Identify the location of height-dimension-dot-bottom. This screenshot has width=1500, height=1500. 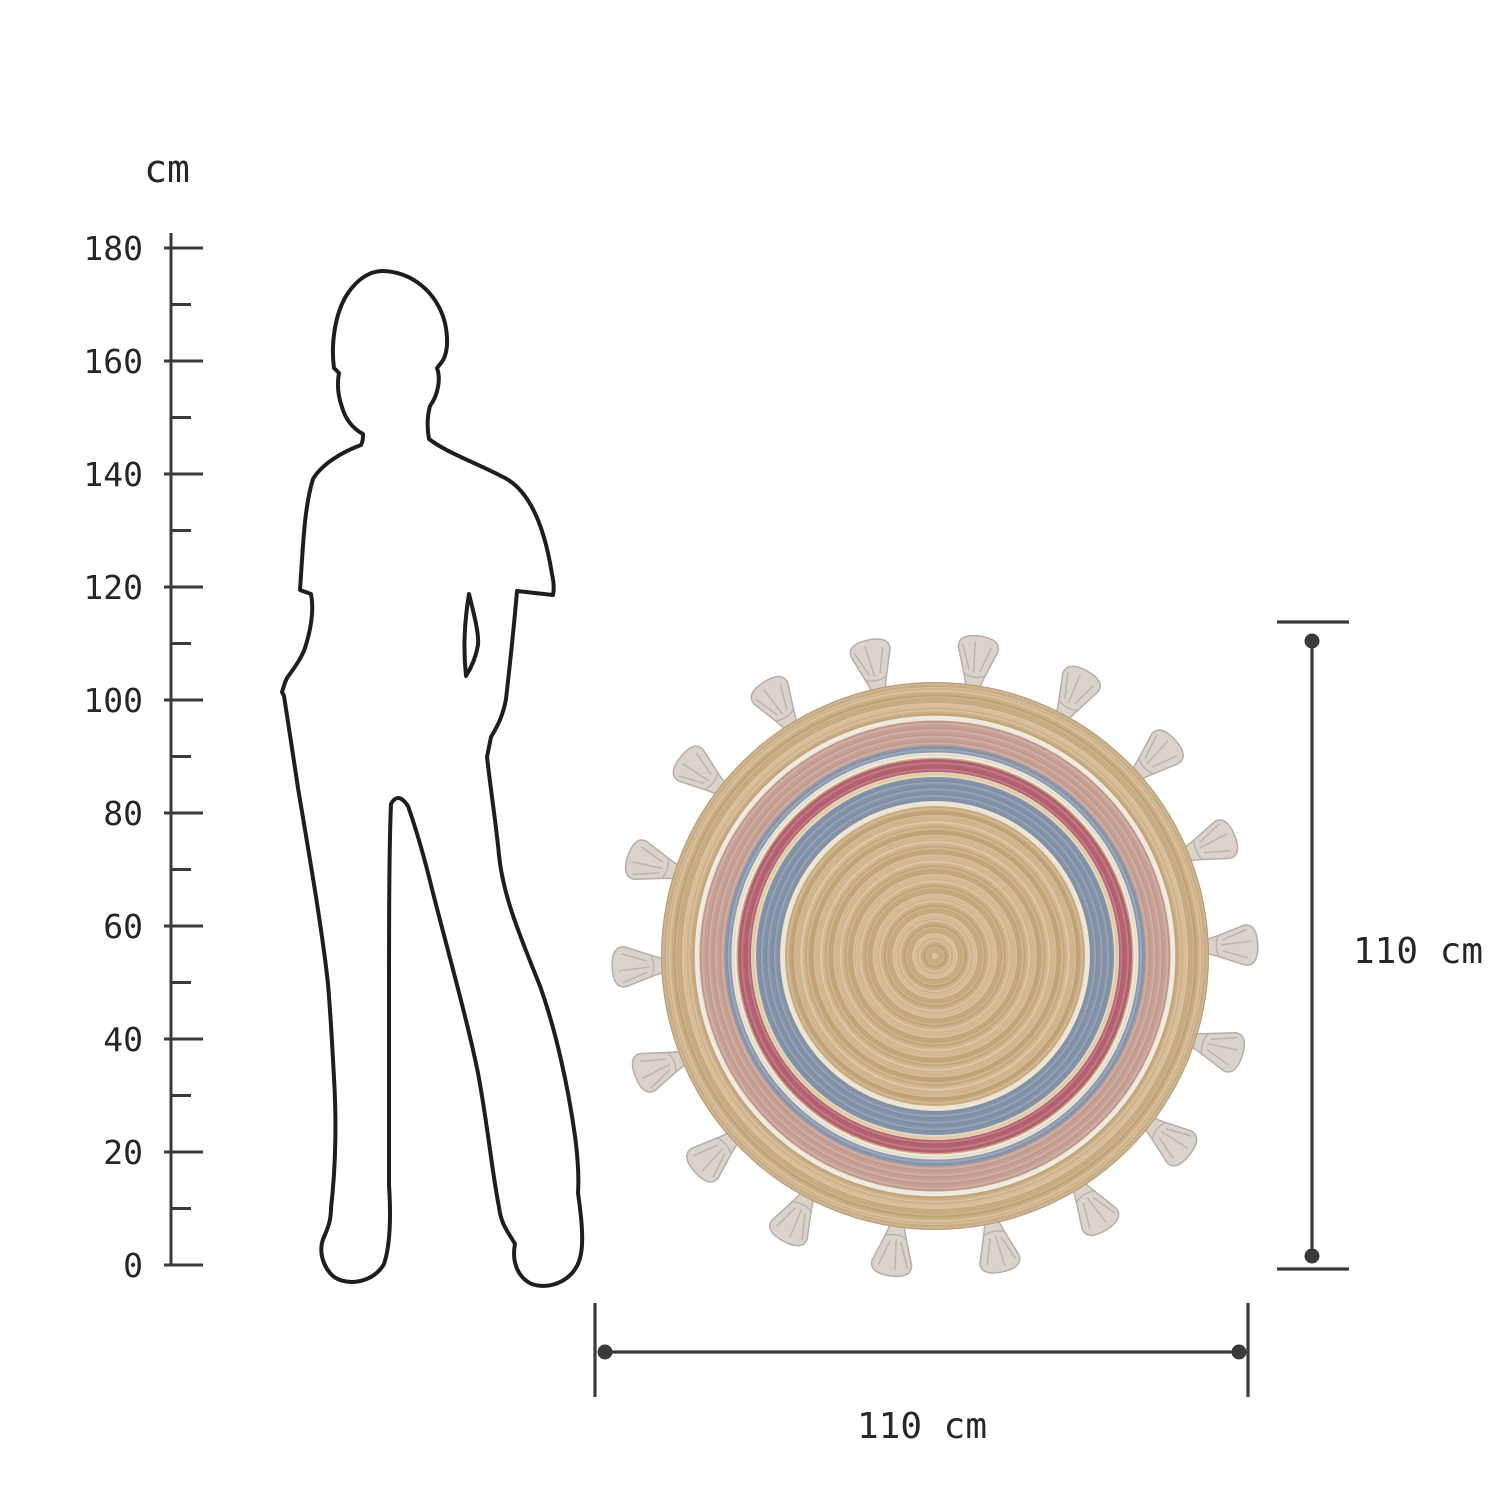
(1312, 1256).